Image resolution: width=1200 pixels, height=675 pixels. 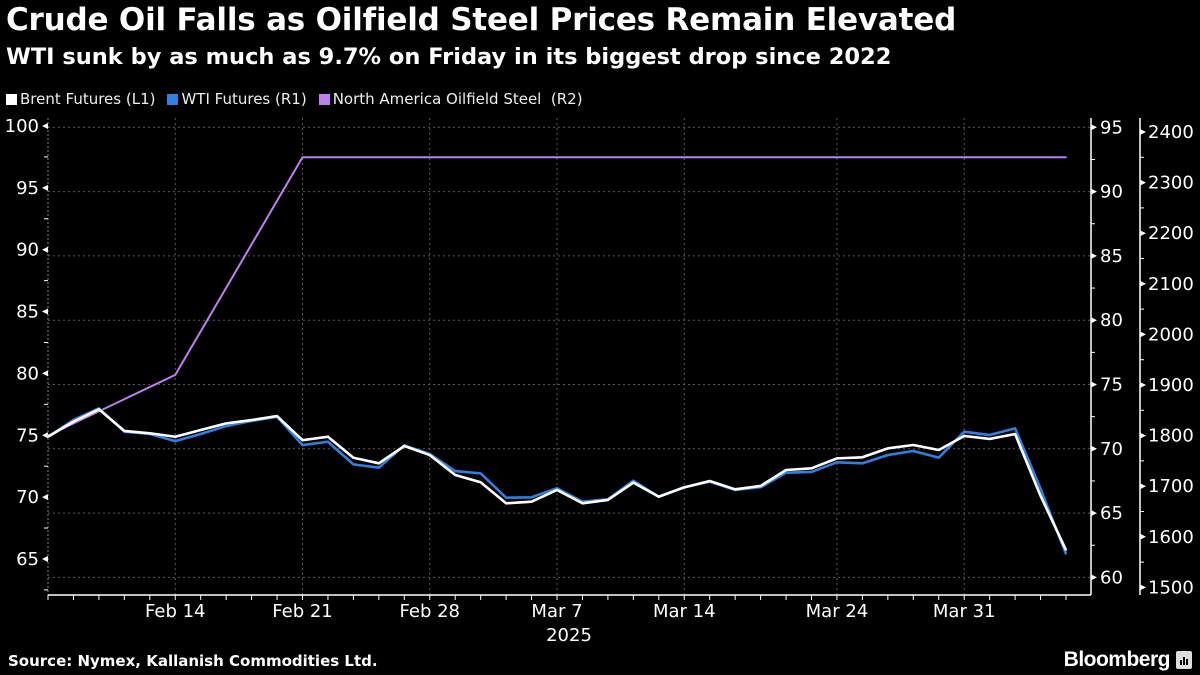 I want to click on legend-swatch-wti, so click(x=173, y=99).